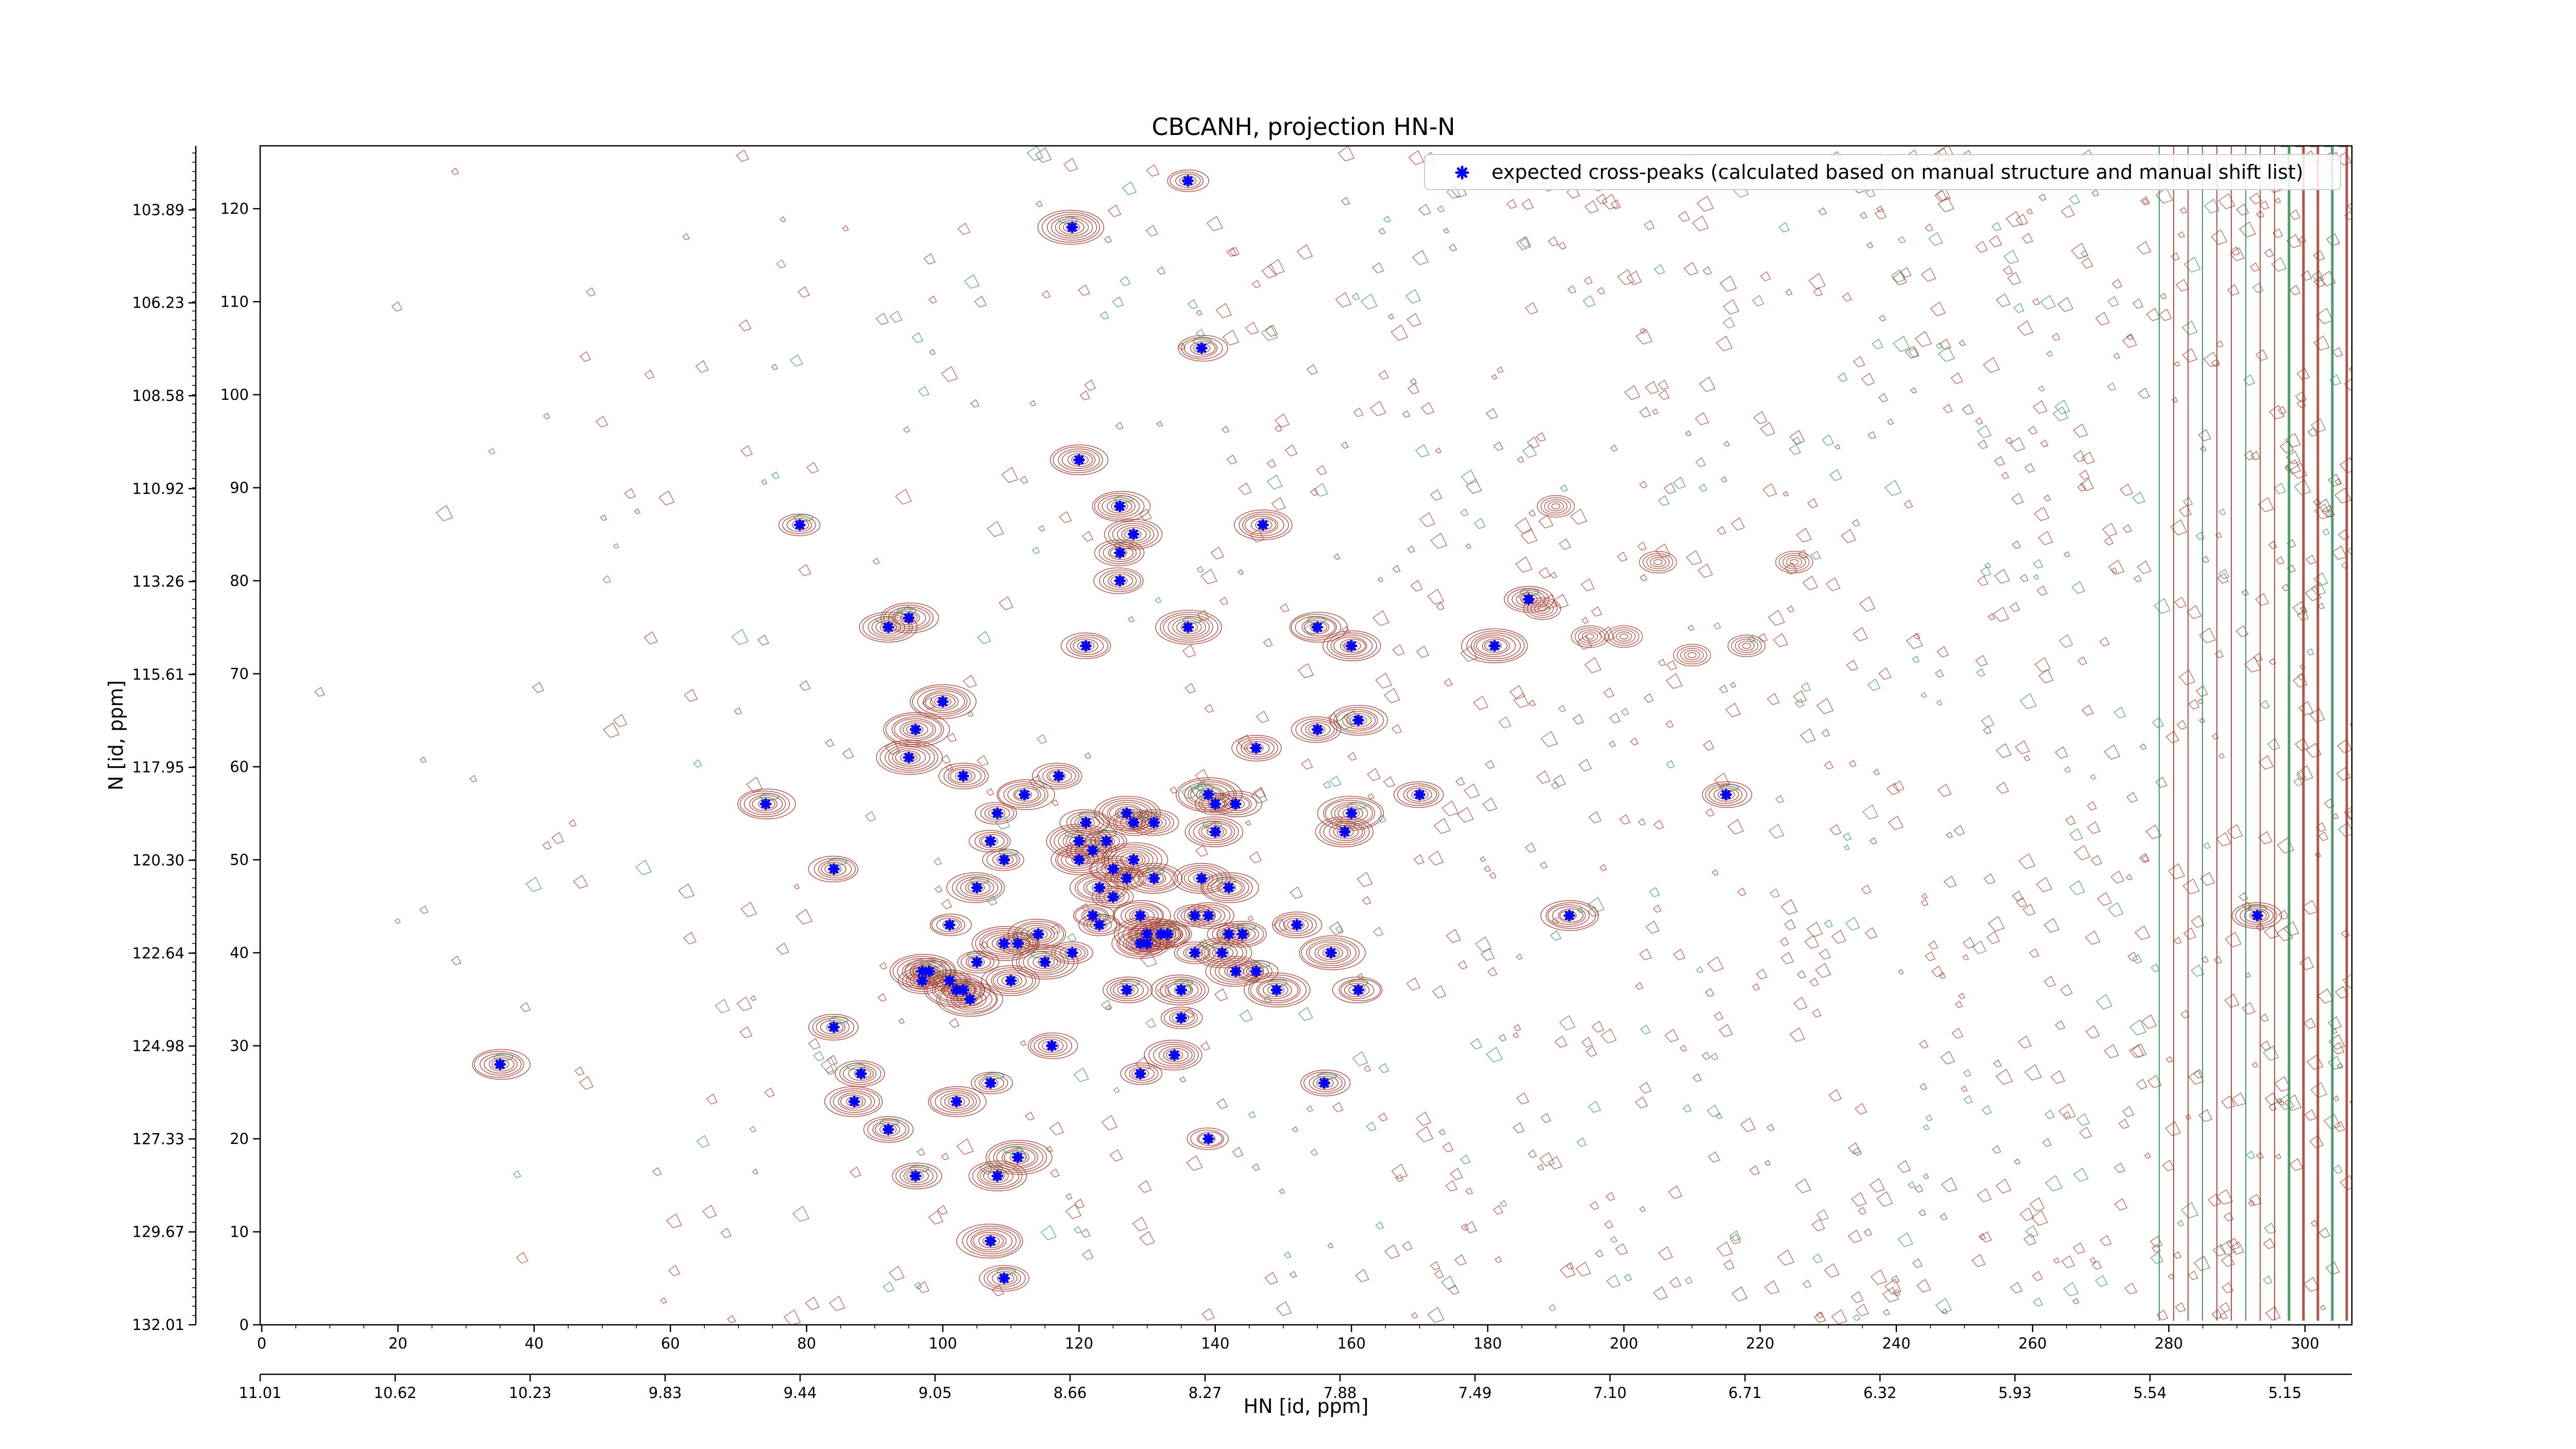  What do you see at coordinates (1475, 1393) in the screenshot?
I see `x-ppm-tick-label: 7.49` at bounding box center [1475, 1393].